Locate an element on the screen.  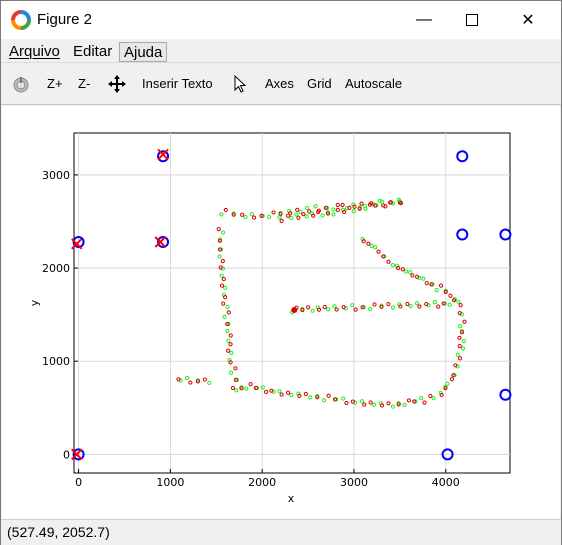
axes-button: Axes is located at coordinates (279, 83).